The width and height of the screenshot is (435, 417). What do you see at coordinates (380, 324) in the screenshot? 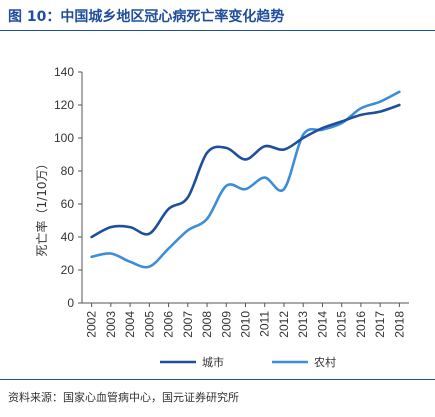
I see `x-tick-label: 2017` at bounding box center [380, 324].